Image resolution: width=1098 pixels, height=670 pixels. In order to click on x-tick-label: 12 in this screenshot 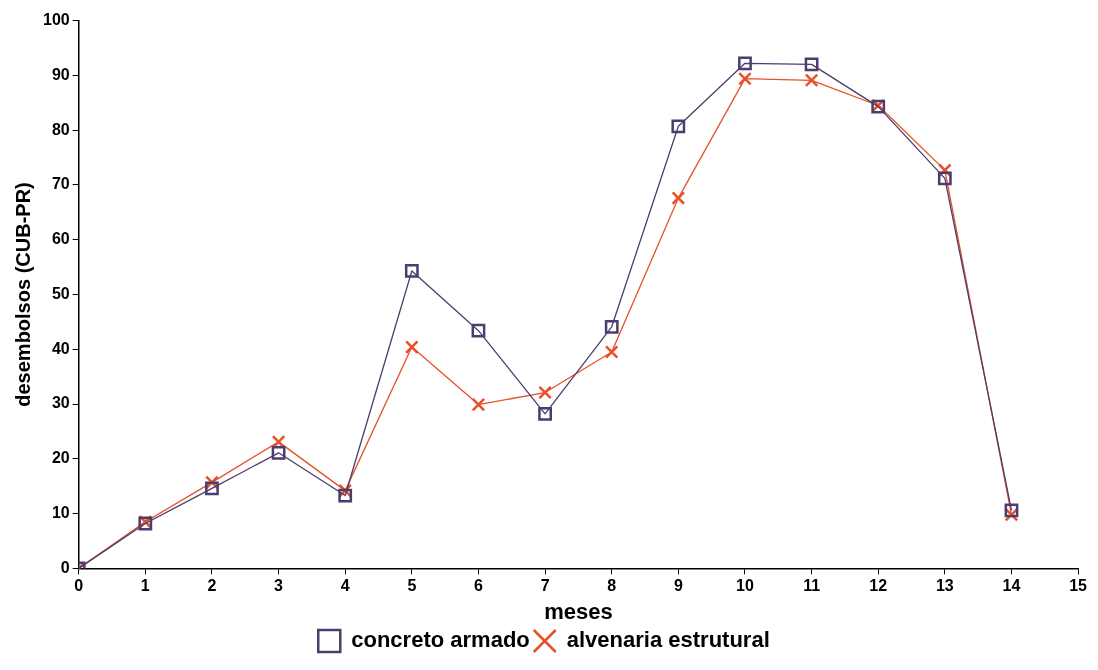, I will do `click(878, 586)`.